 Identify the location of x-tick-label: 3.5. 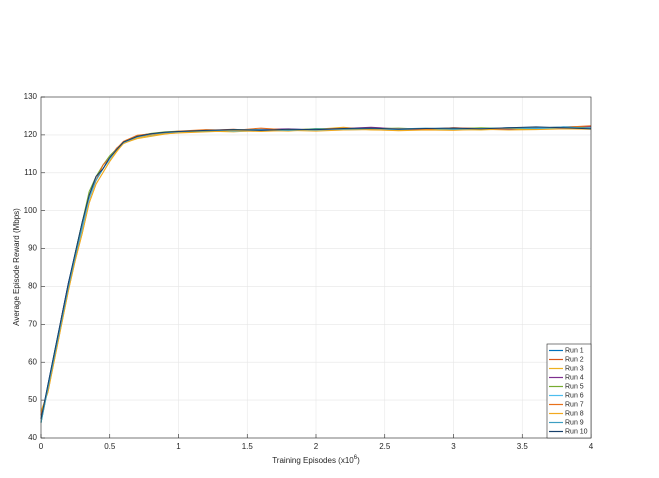
(523, 446).